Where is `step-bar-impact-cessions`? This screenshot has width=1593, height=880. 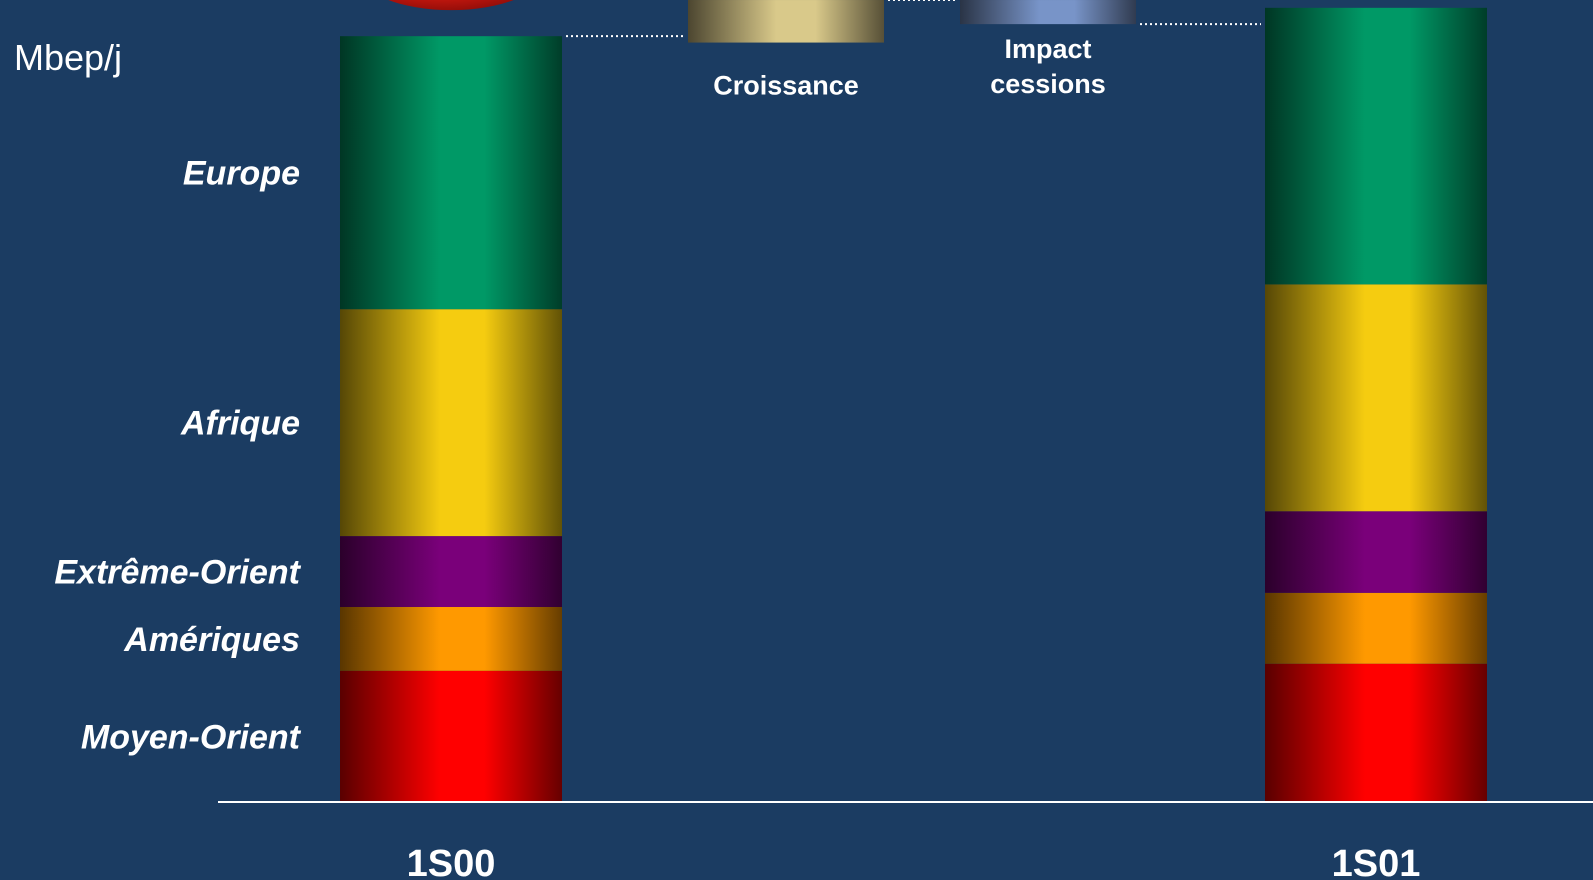 step-bar-impact-cessions is located at coordinates (1048, 12).